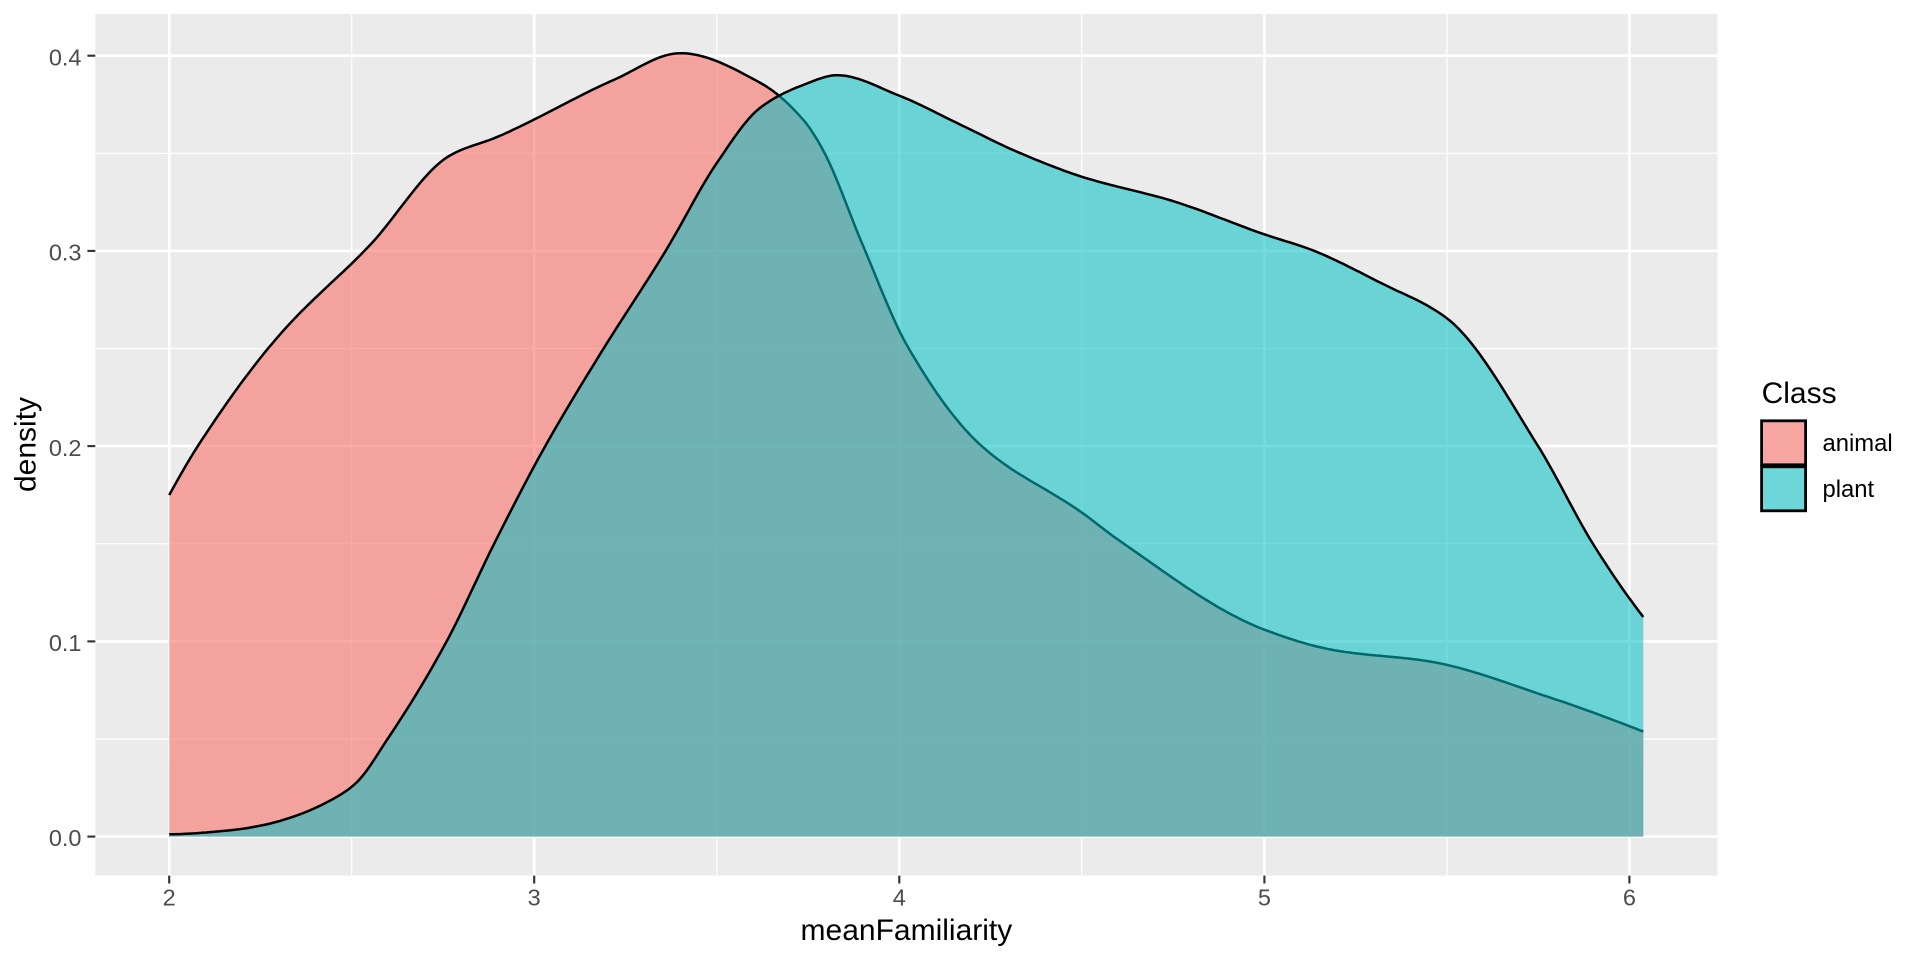  Describe the element at coordinates (1264, 898) in the screenshot. I see `svg-text: 5` at that location.